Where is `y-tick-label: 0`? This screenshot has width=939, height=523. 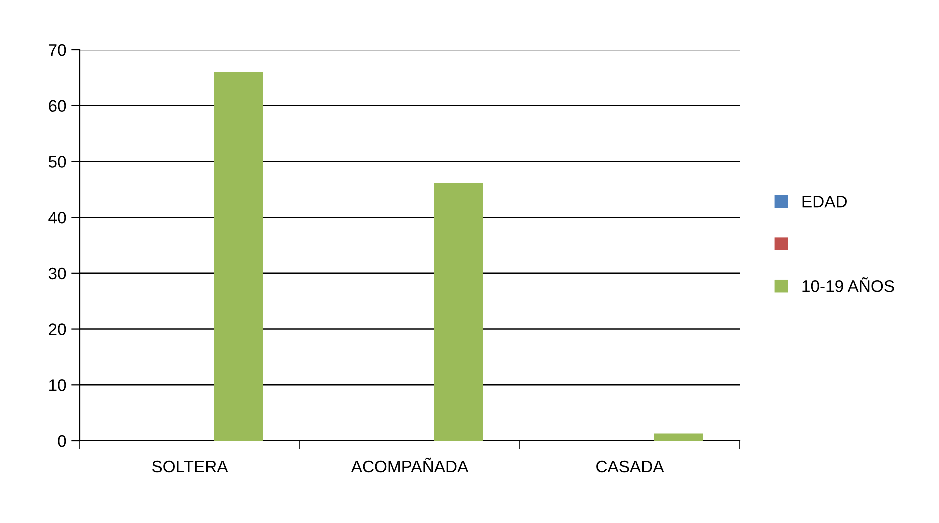
y-tick-label: 0 is located at coordinates (62, 441).